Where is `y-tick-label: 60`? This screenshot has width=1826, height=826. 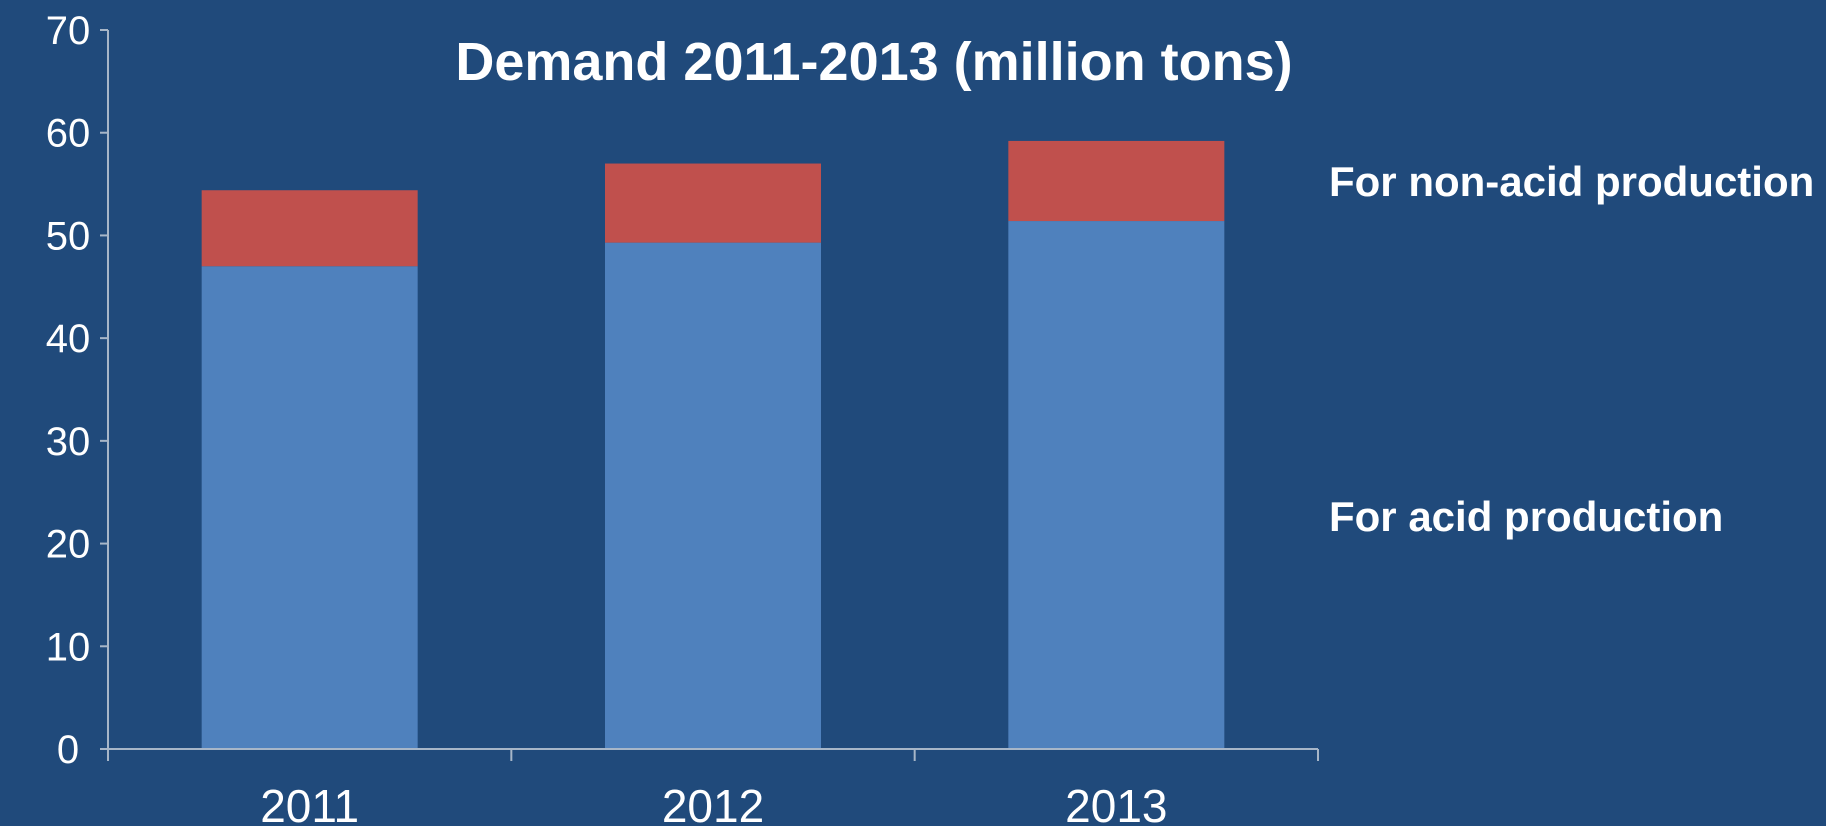
y-tick-label: 60 is located at coordinates (68, 134).